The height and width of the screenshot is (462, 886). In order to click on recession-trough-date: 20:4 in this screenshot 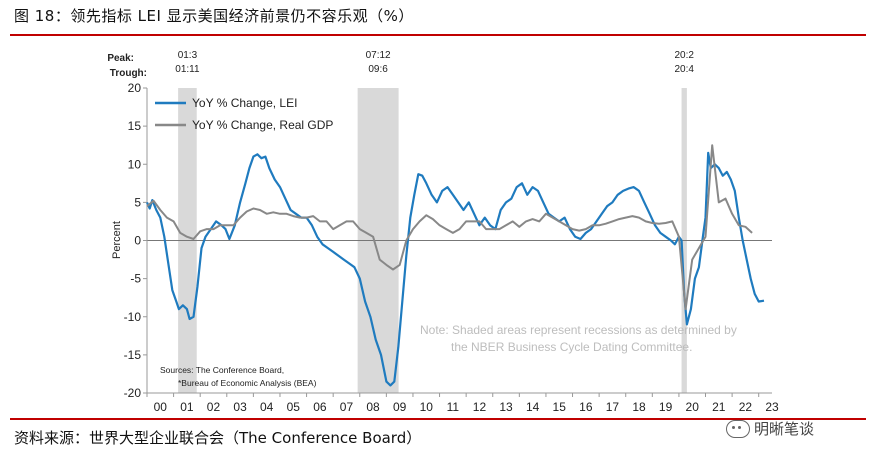, I will do `click(684, 69)`.